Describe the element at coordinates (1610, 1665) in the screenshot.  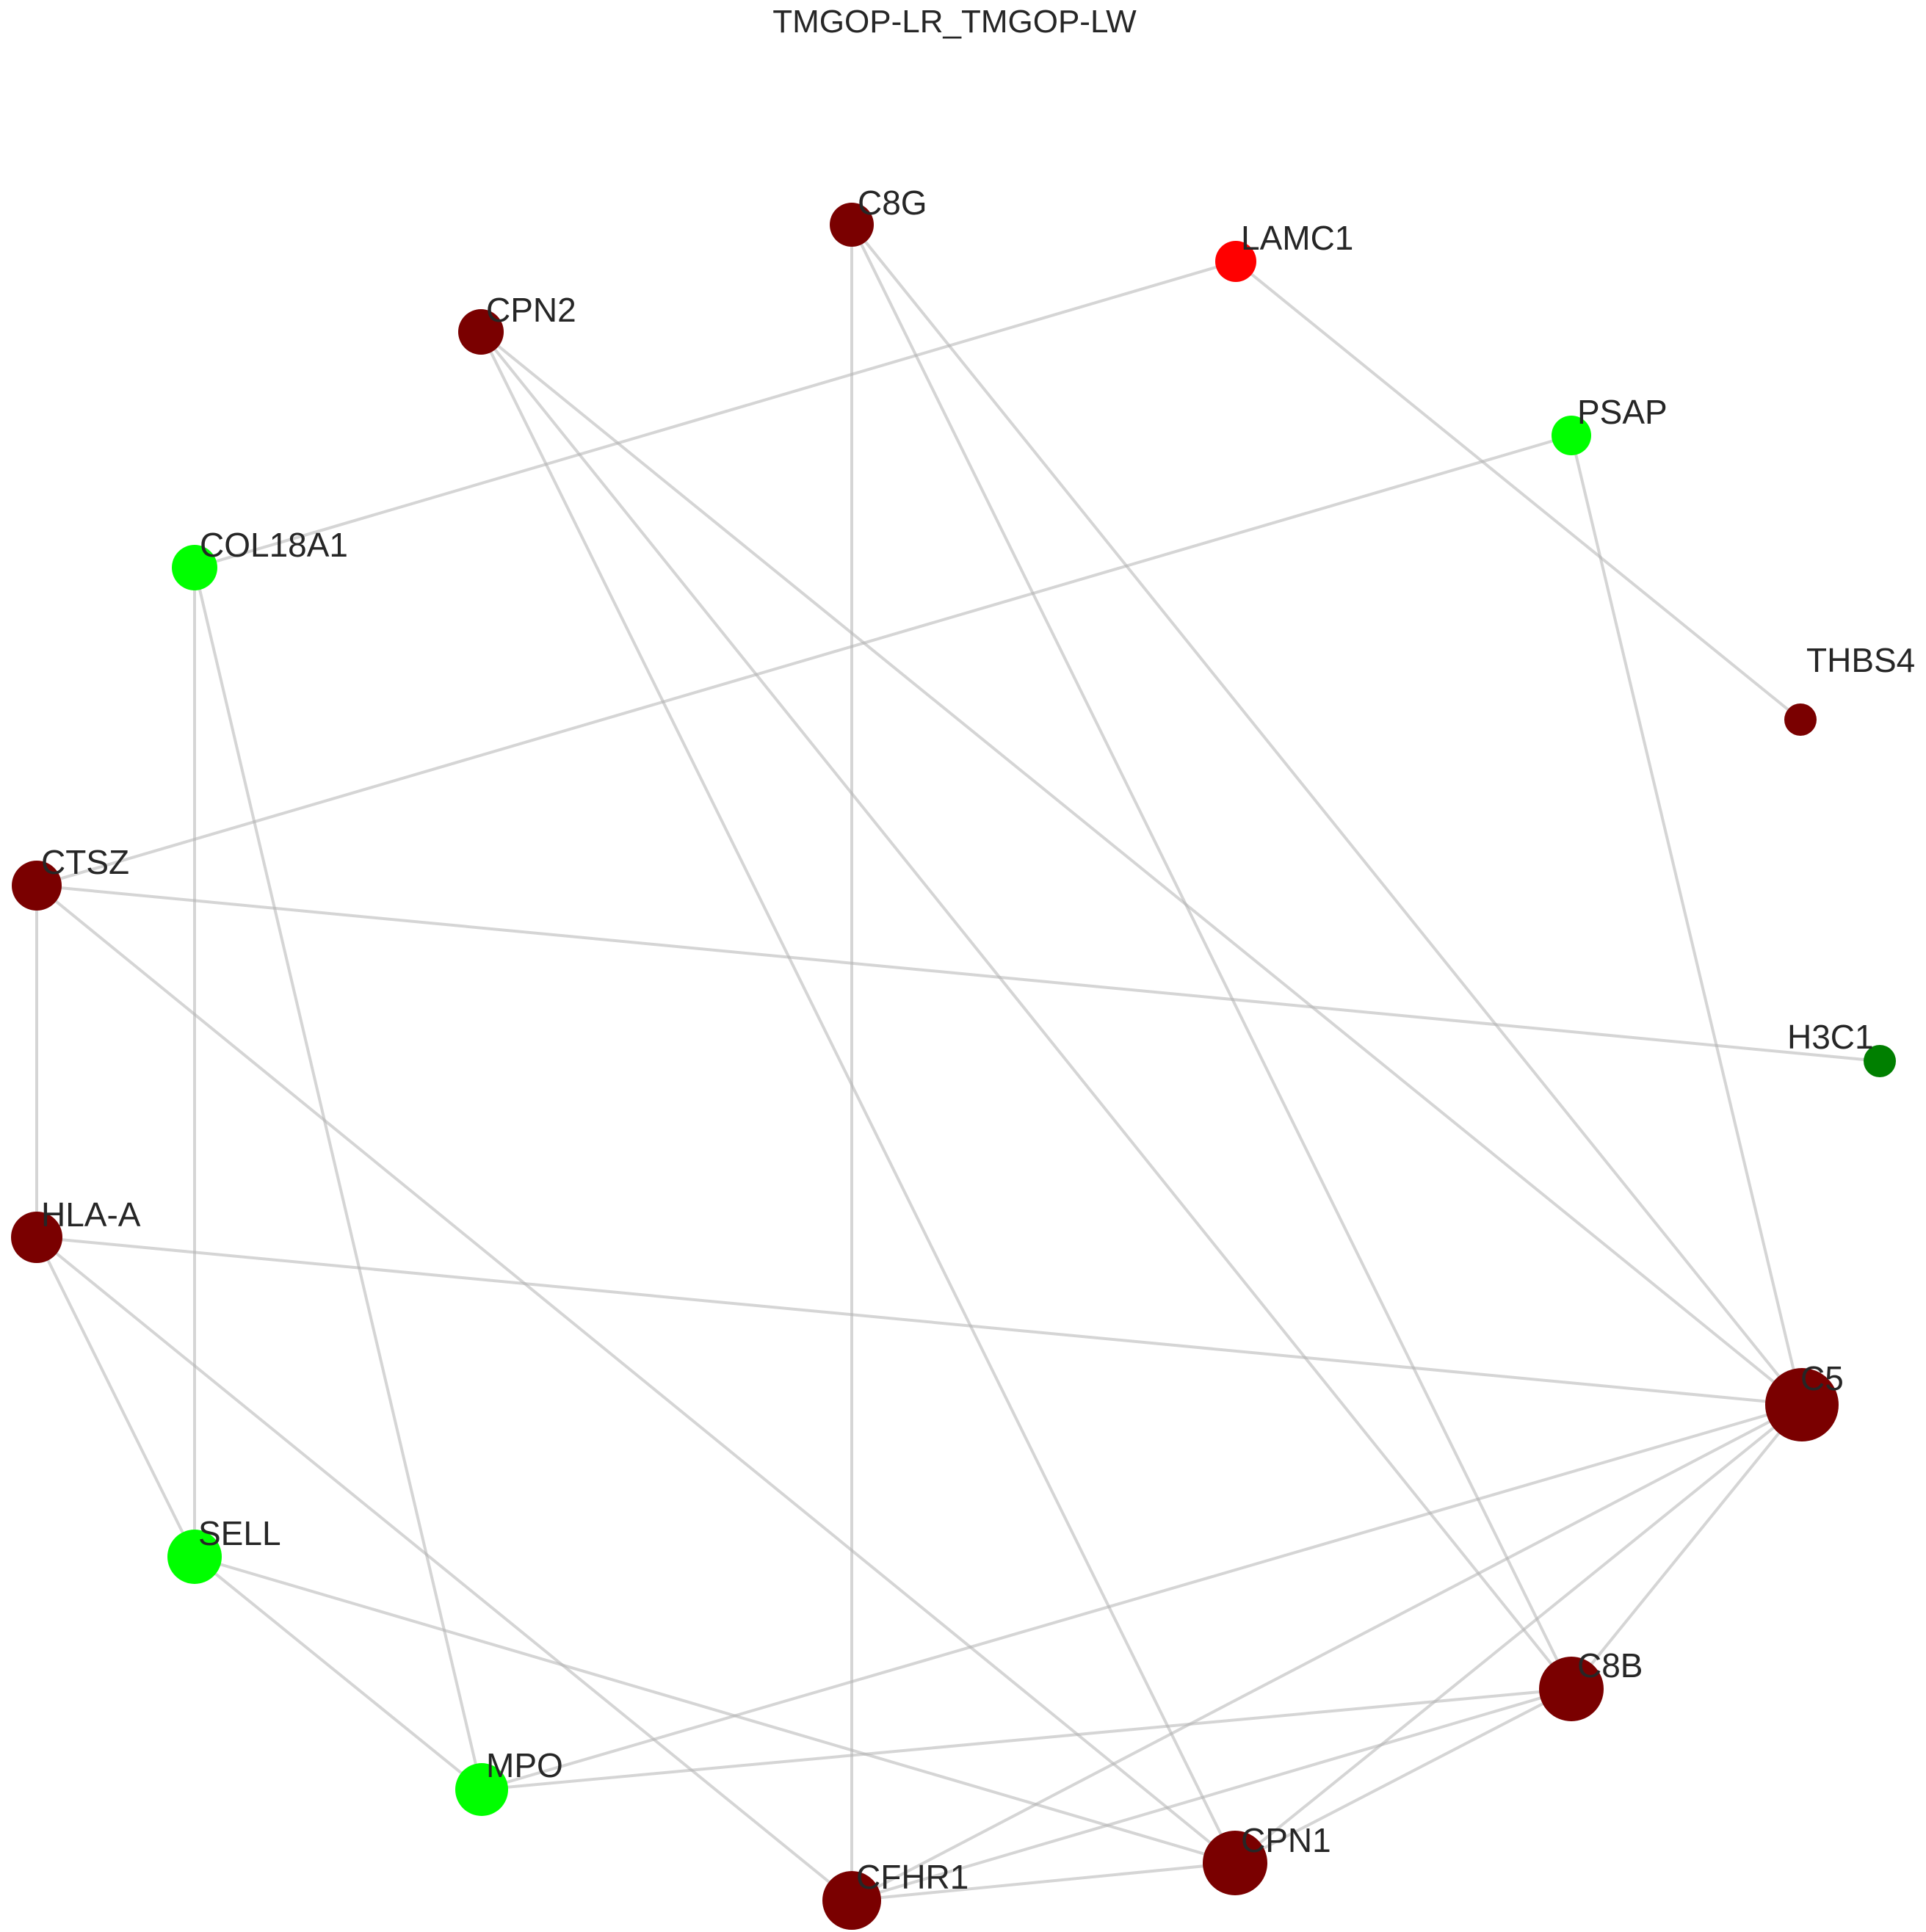
I see `node-label-c8b: C8B` at that location.